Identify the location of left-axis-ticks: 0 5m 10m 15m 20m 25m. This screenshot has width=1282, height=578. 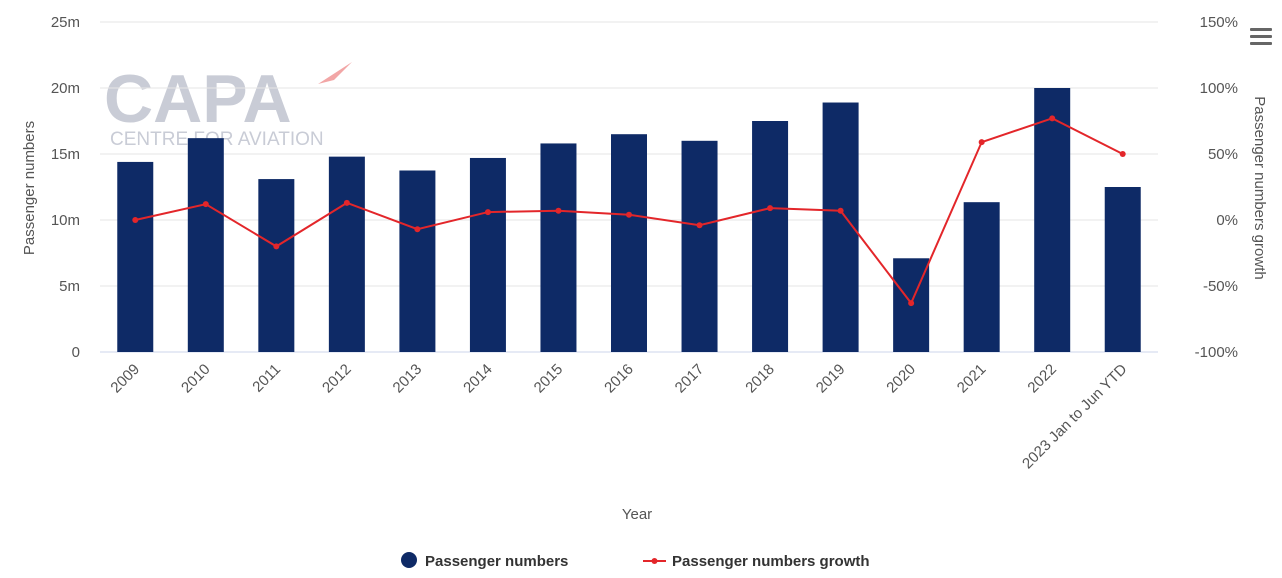
(65, 187).